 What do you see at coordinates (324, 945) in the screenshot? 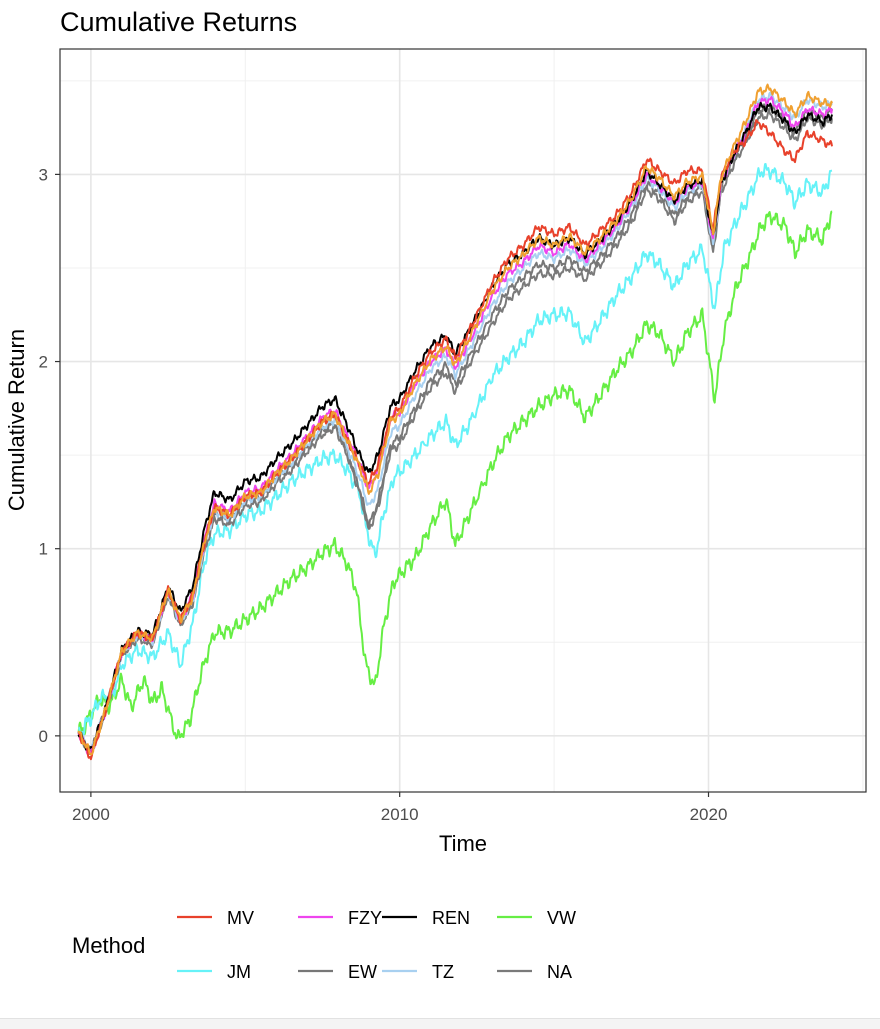
I see `legend: Method MV FZY REN VW JM EW TZ NA` at bounding box center [324, 945].